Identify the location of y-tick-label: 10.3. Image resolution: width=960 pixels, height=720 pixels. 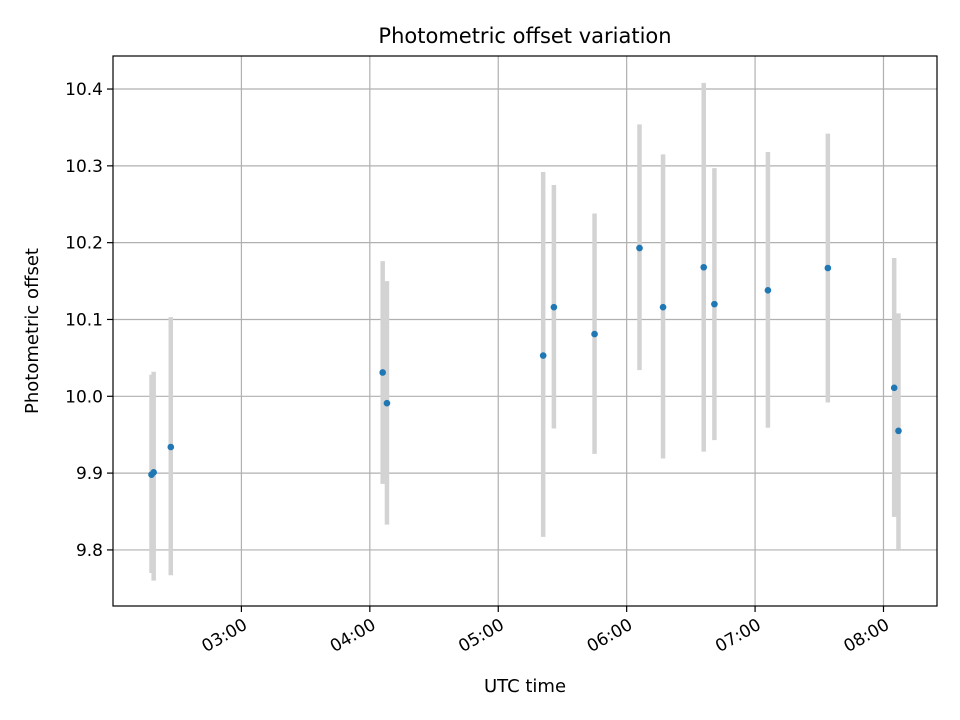
(84, 167).